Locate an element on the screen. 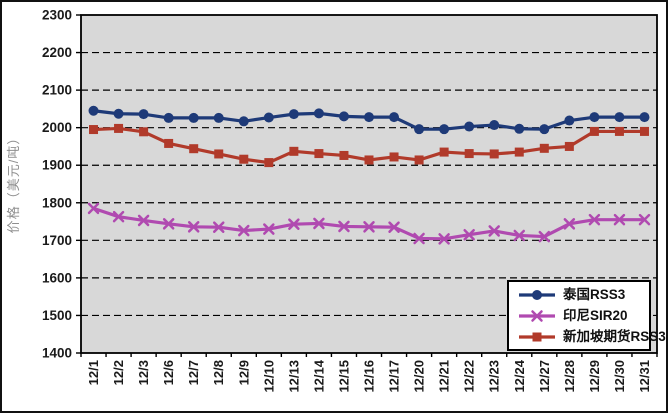 The image size is (668, 413). legend-label: 泰国RSS3 is located at coordinates (594, 294).